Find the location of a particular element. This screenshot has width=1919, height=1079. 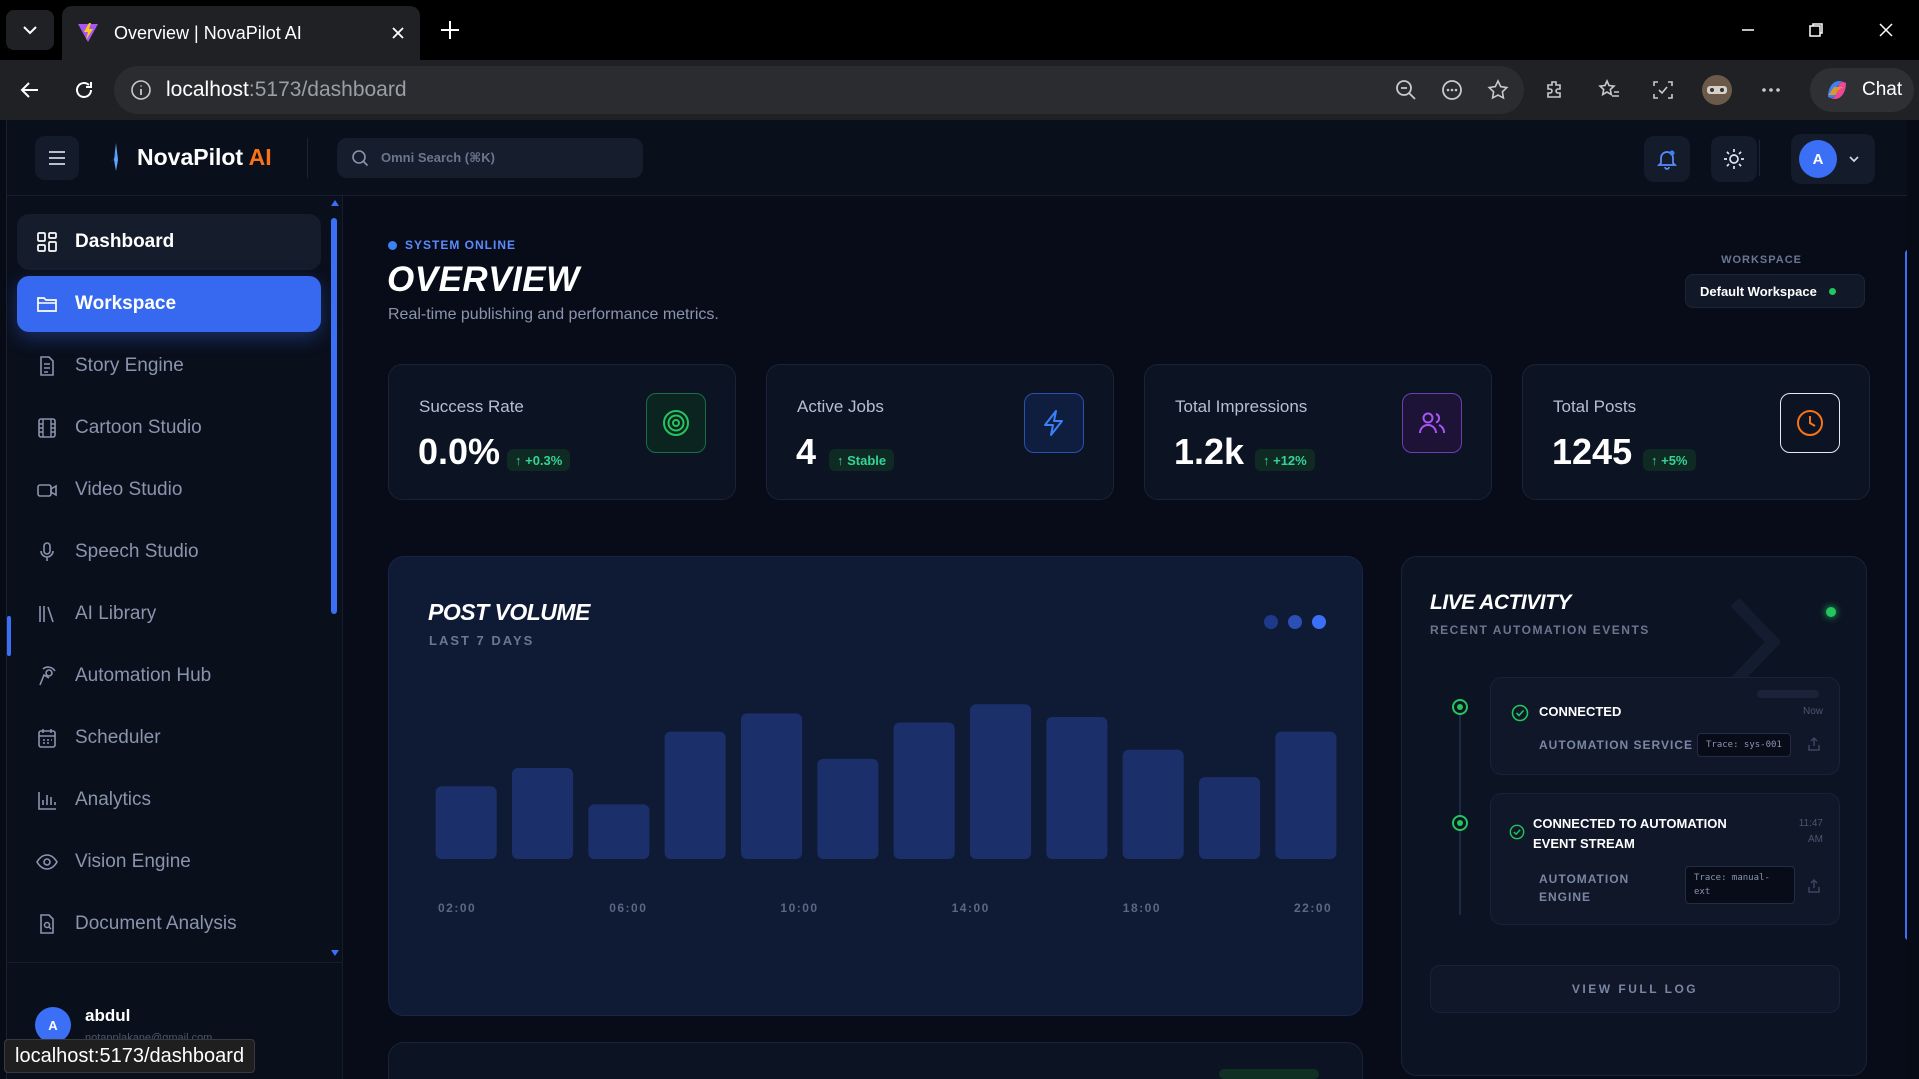

sidebar-item-cartoon-studio: Cartoon Studio is located at coordinates (169, 428).